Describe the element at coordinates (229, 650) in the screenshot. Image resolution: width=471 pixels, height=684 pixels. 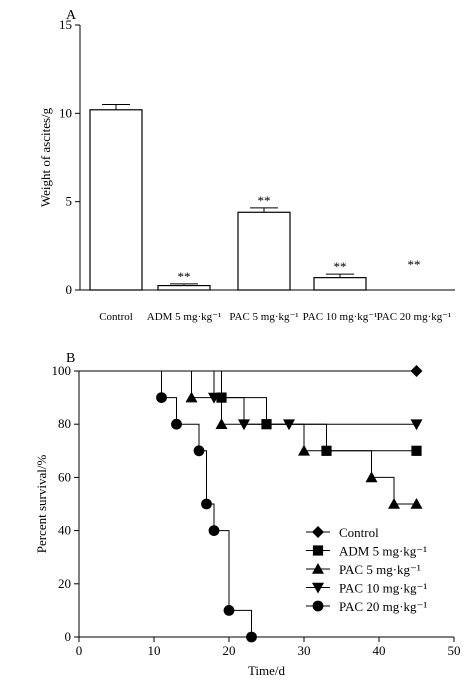
I see `x-tick-label: 20` at that location.